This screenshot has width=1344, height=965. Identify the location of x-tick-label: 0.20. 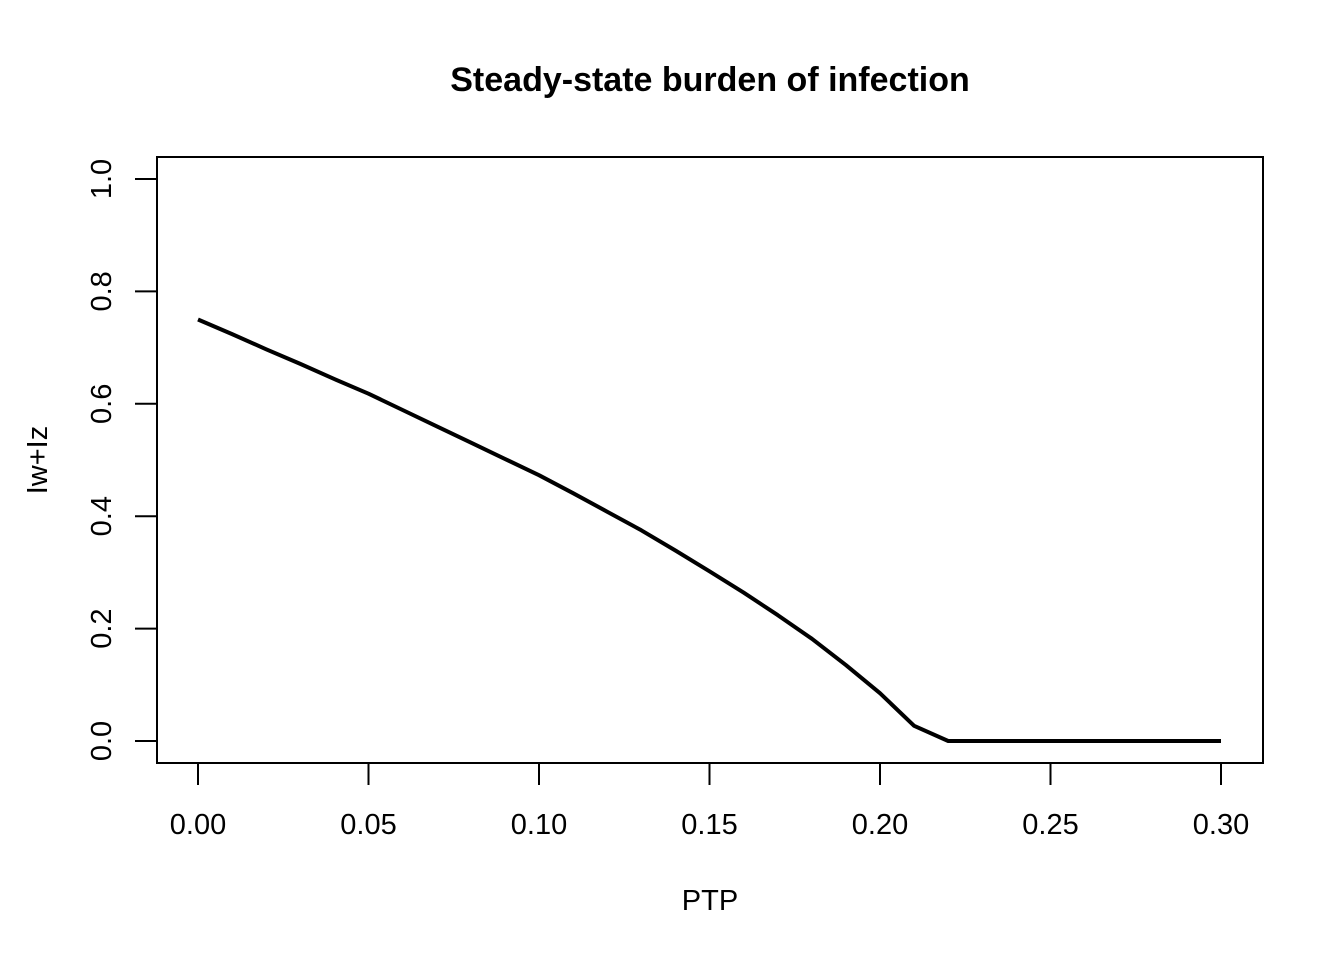
(880, 825).